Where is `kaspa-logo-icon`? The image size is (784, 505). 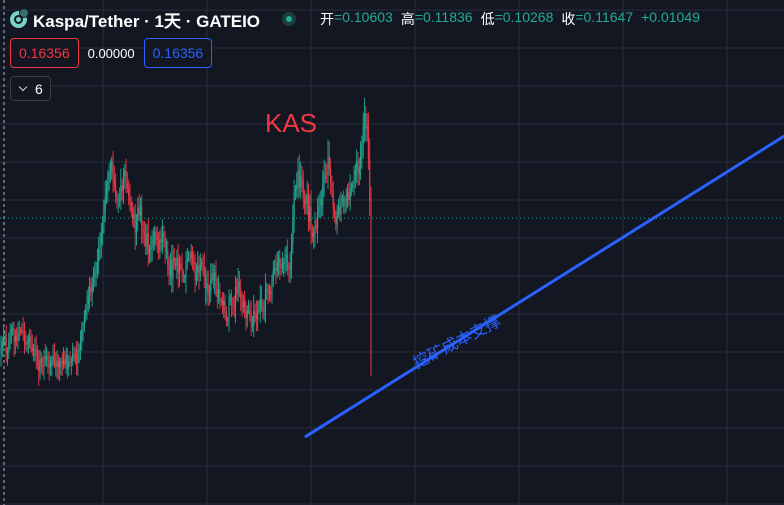 kaspa-logo-icon is located at coordinates (19, 17).